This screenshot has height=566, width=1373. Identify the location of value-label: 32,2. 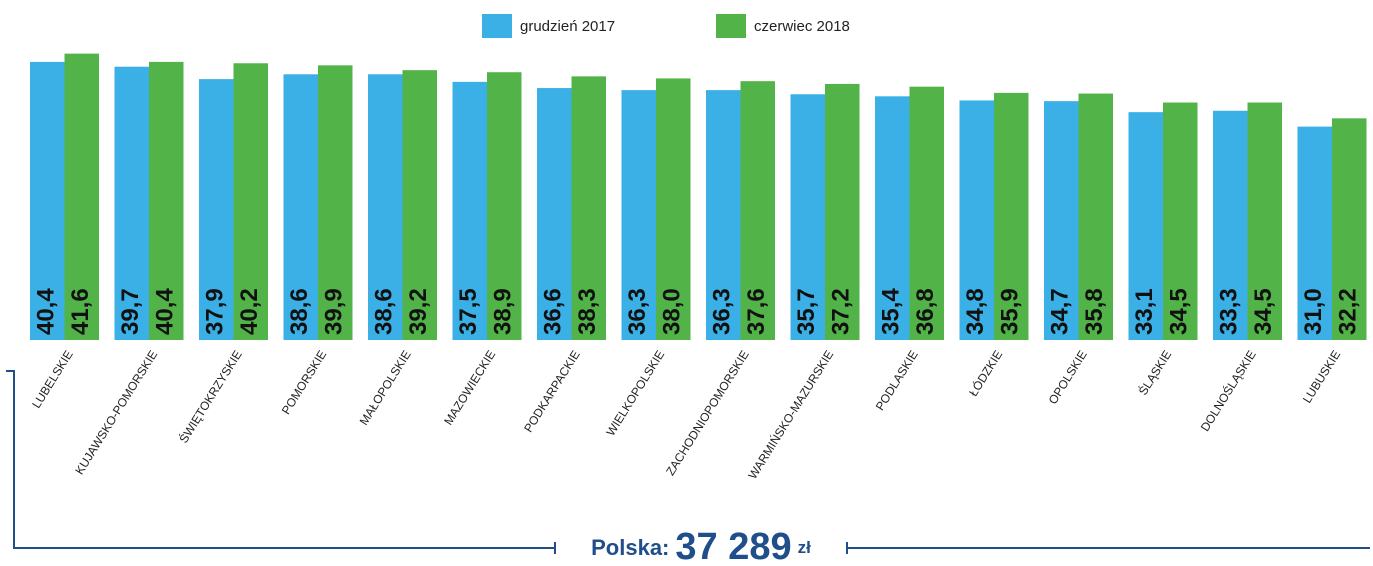
(1348, 311).